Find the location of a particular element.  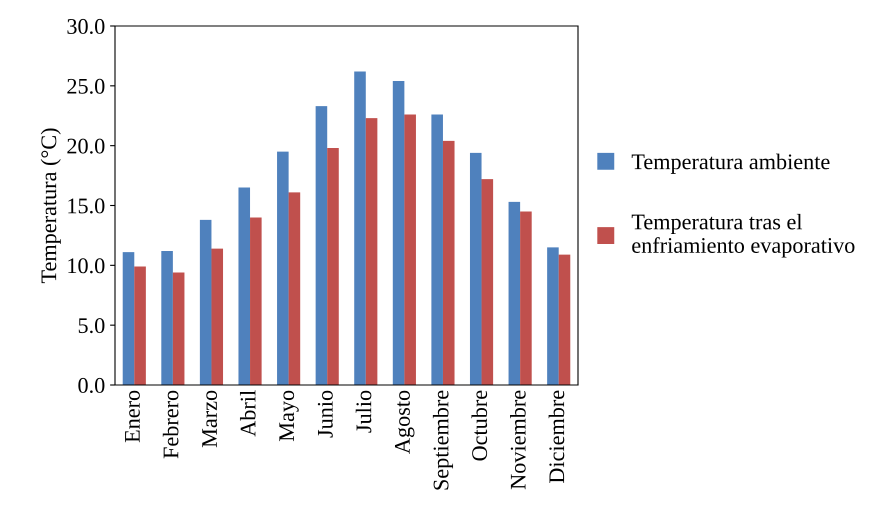

x-tick-label: Marzo is located at coordinates (210, 419).